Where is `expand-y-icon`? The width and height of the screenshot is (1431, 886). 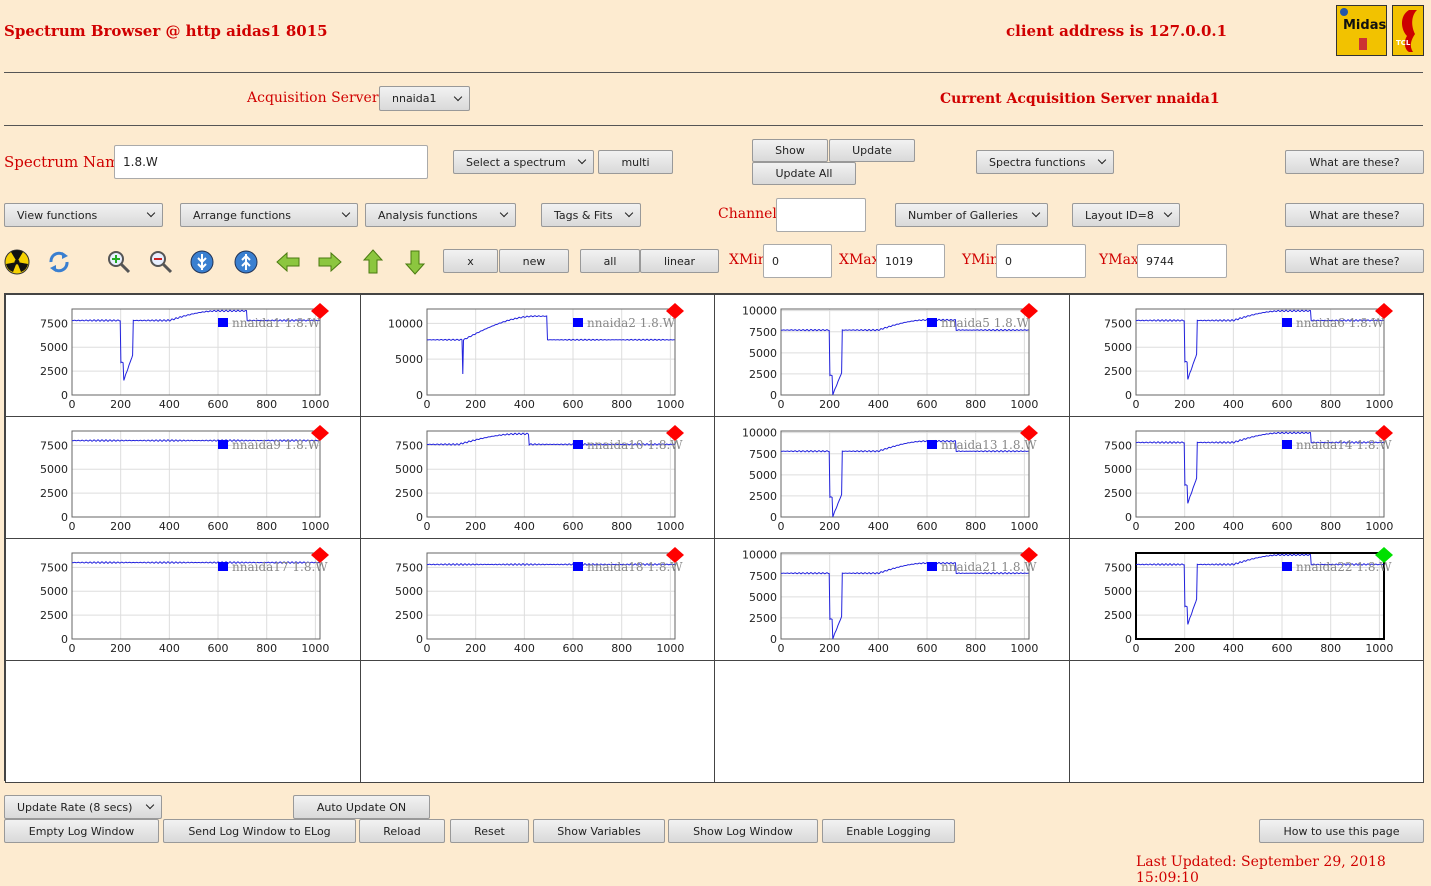 expand-y-icon is located at coordinates (202, 262).